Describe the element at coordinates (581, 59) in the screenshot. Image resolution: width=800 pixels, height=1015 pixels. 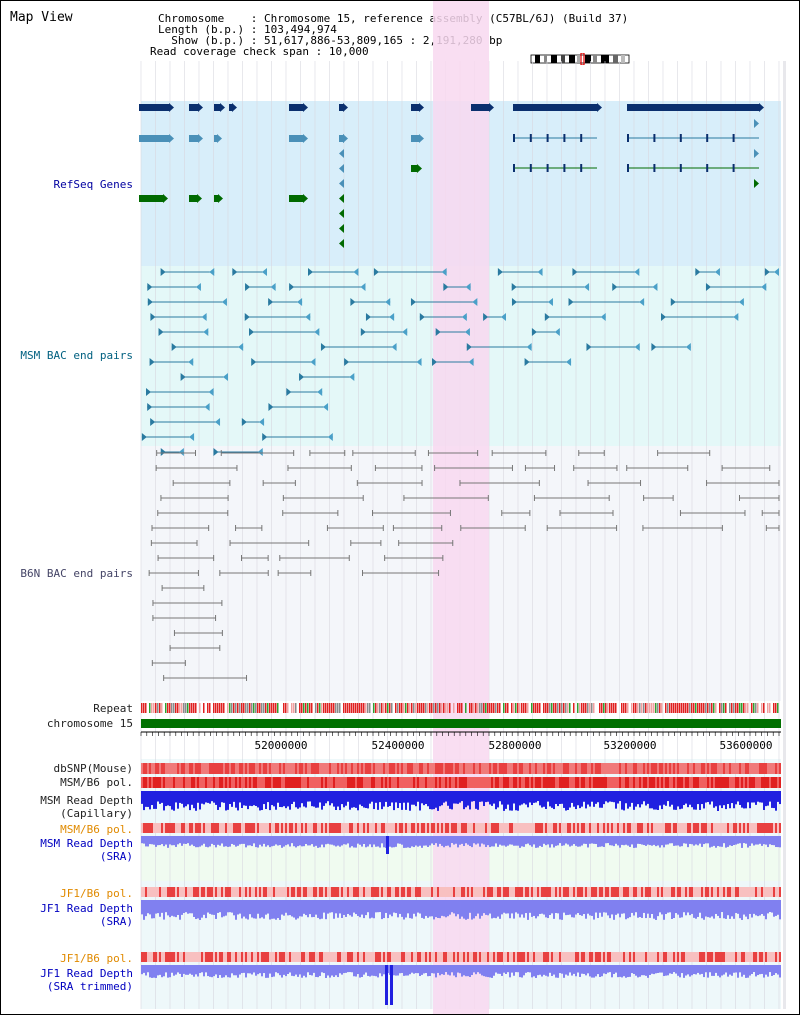
I see `chromosome-ideogram` at that location.